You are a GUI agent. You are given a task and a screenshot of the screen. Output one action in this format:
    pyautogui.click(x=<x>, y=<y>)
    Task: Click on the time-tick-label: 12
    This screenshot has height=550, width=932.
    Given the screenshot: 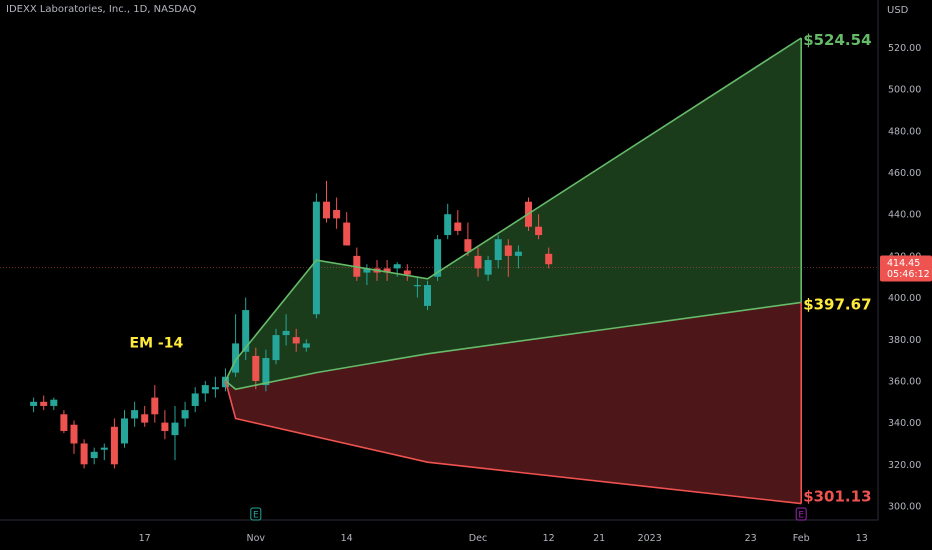 What is the action you would take?
    pyautogui.click(x=549, y=538)
    